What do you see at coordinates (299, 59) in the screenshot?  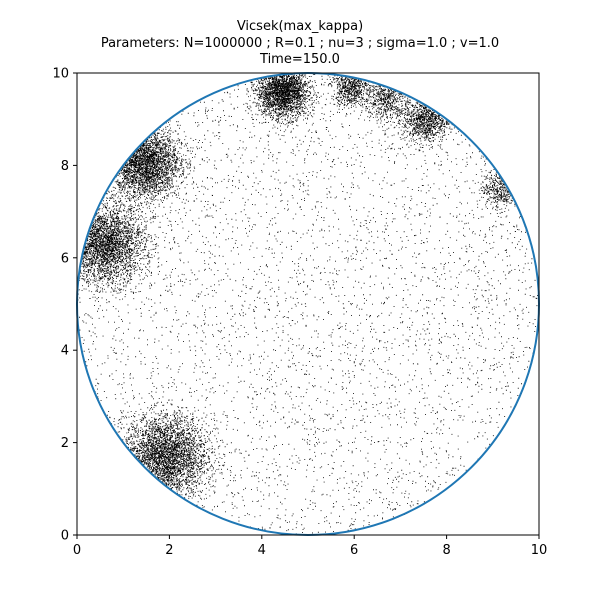 I see `title-line-3: Time=150.0` at bounding box center [299, 59].